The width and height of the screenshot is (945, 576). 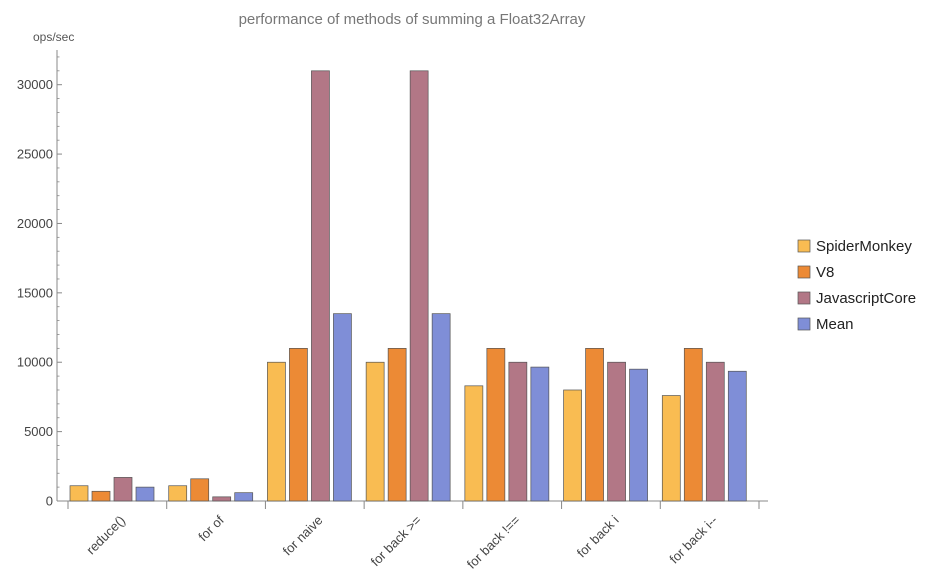 What do you see at coordinates (804, 272) in the screenshot?
I see `legend-swatch-v8` at bounding box center [804, 272].